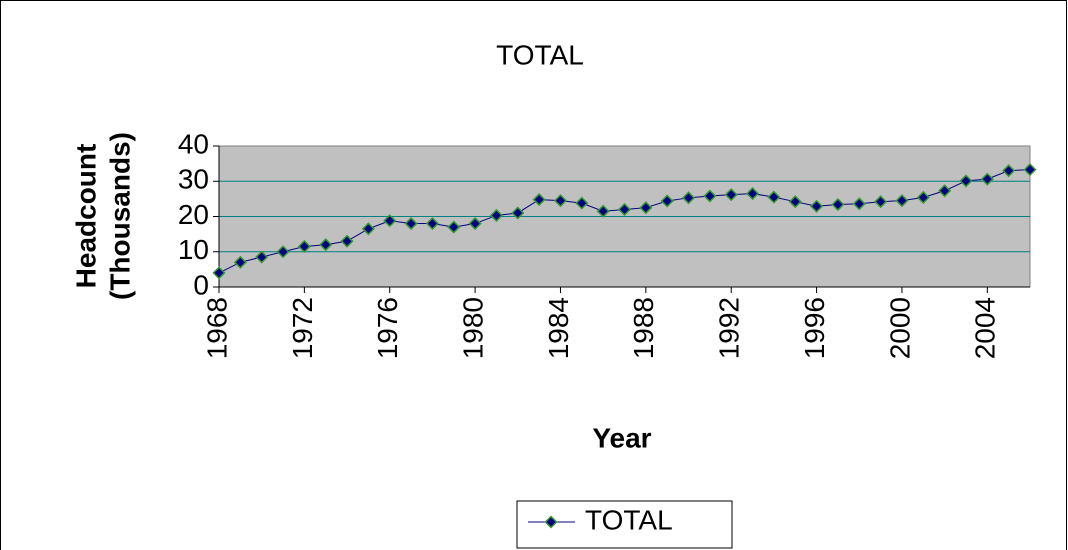 This screenshot has height=550, width=1068. Describe the element at coordinates (387, 328) in the screenshot. I see `x-tick-label: 1976` at that location.